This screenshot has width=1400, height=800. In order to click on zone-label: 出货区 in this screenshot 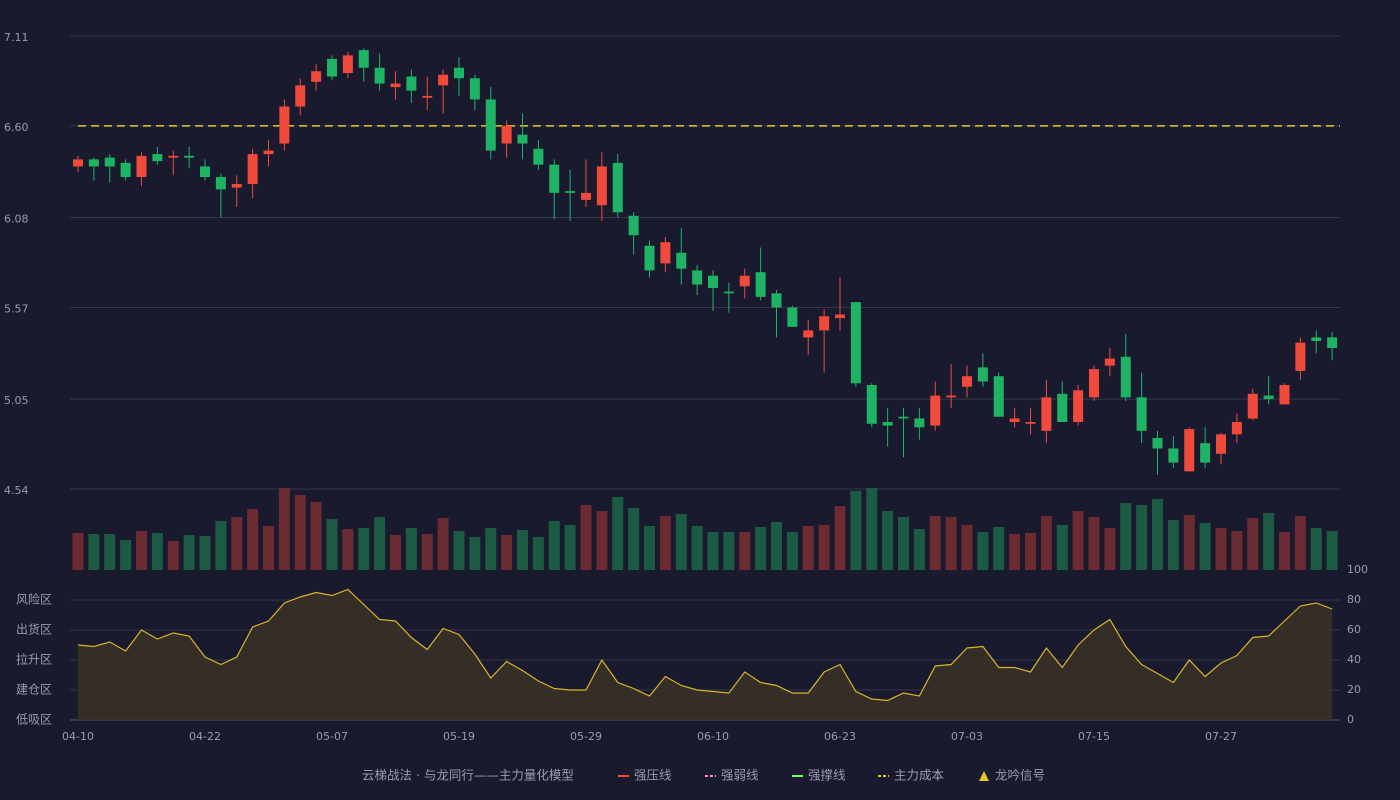, I will do `click(34, 629)`.